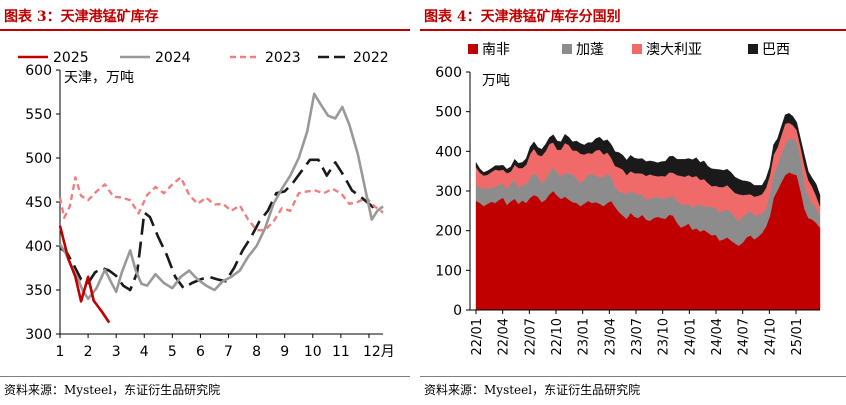  What do you see at coordinates (457, 311) in the screenshot?
I see `y-tick-label: 0` at bounding box center [457, 311].